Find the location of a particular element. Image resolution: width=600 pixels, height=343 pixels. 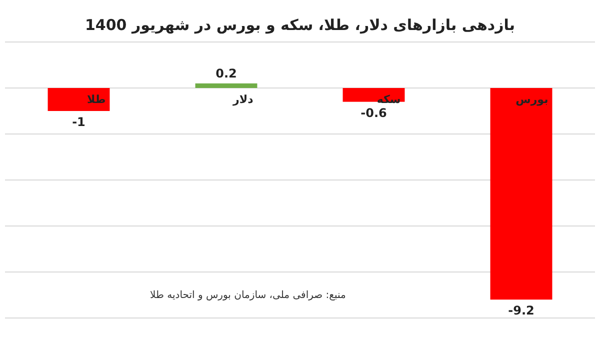

annotation: منبع: صرافی ملی، سازمان بورس و اتحادیه طلا is located at coordinates (248, 295).